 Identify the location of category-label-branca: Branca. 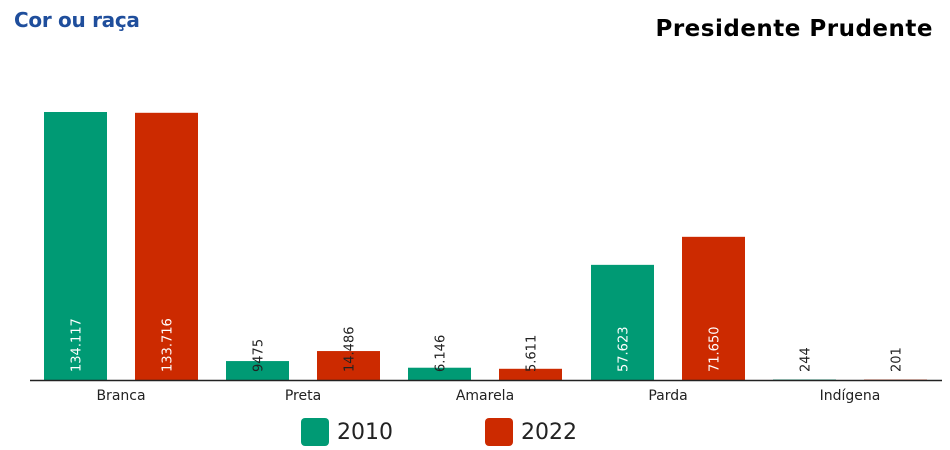
(120, 396).